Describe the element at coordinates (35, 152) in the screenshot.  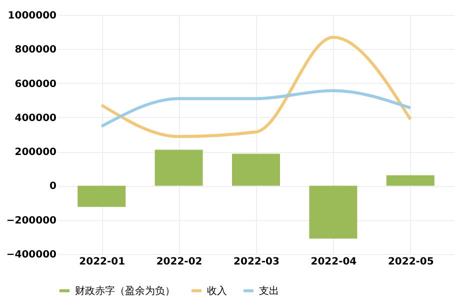
I see `y-tick-label: 200000` at that location.